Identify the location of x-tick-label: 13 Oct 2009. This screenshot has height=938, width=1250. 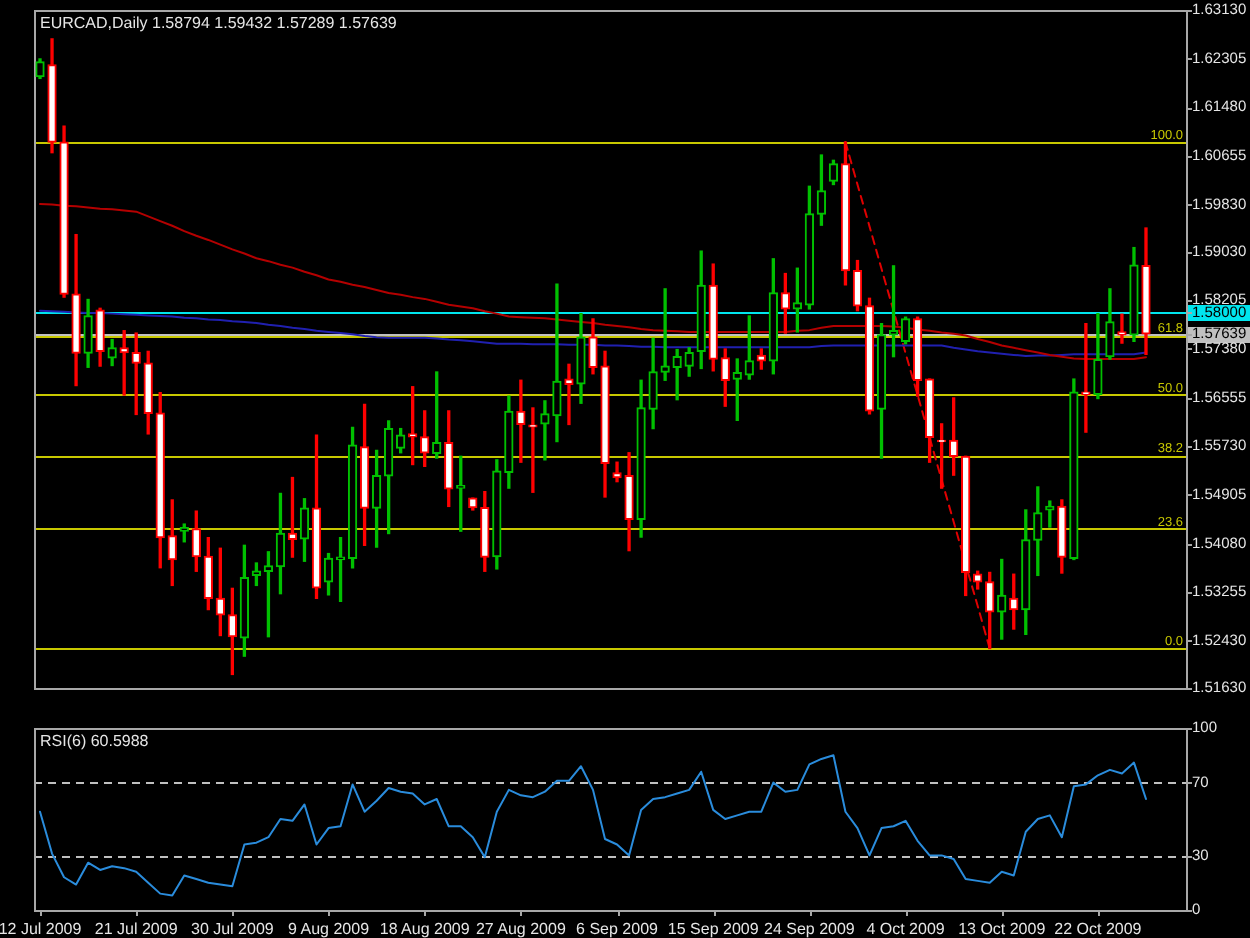
(1002, 929).